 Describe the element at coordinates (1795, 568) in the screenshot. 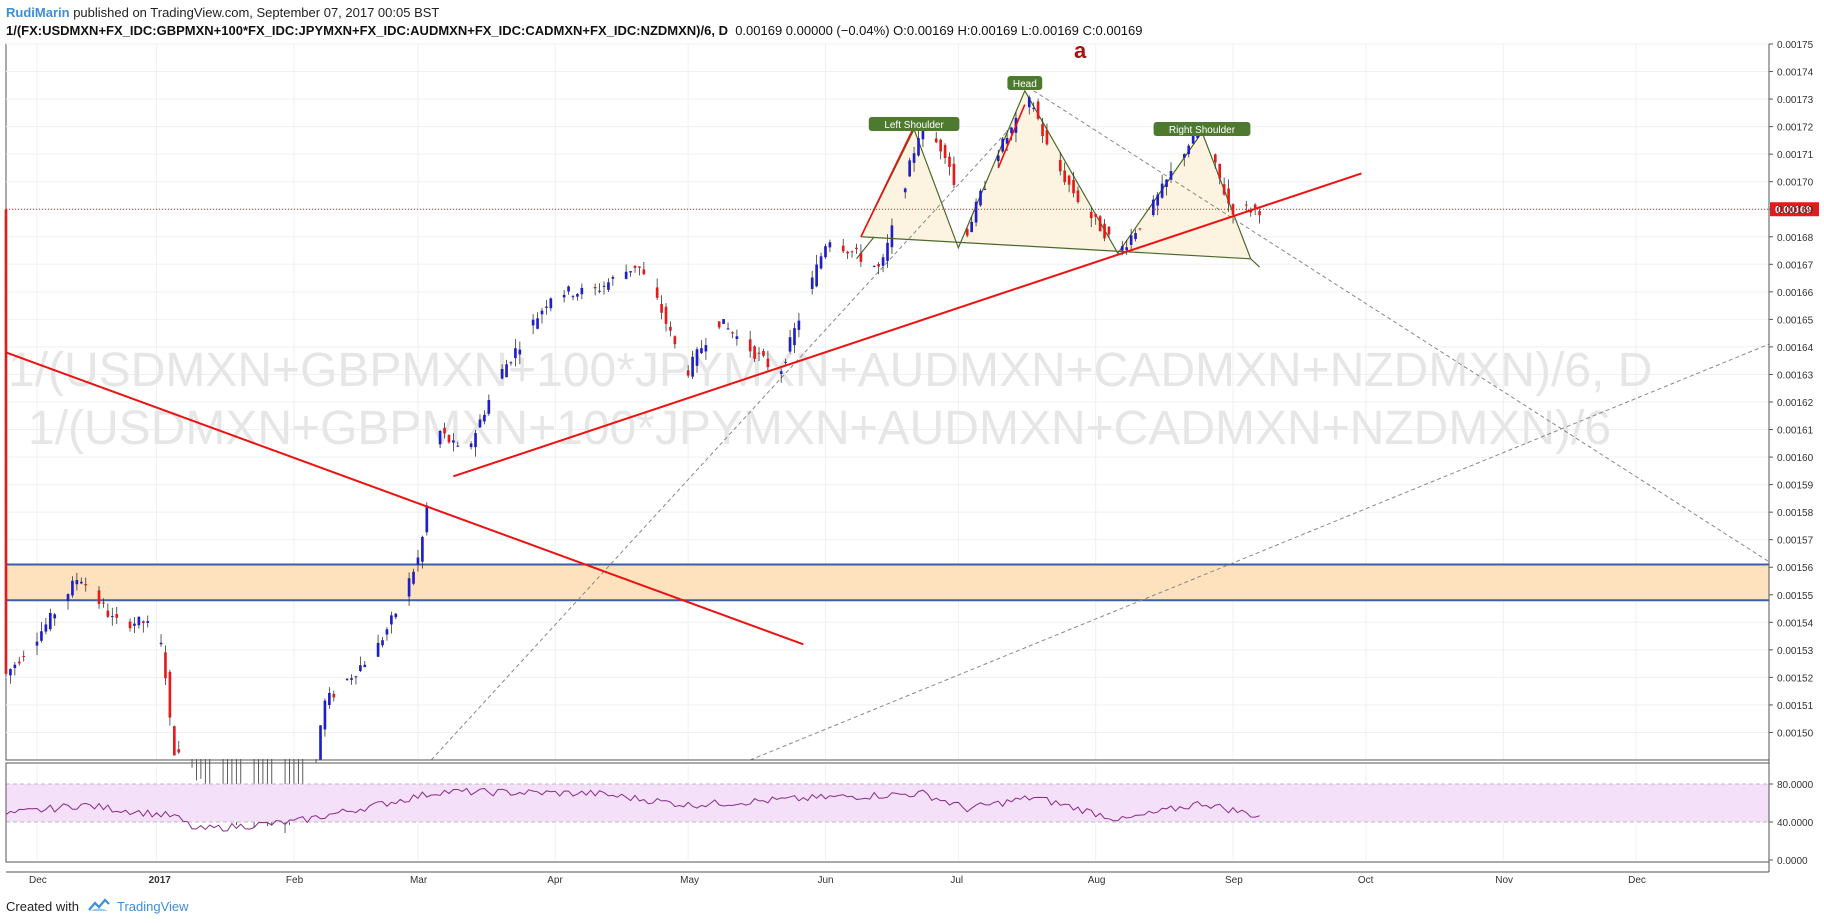

I see `y-tick-label: 0.00156` at that location.